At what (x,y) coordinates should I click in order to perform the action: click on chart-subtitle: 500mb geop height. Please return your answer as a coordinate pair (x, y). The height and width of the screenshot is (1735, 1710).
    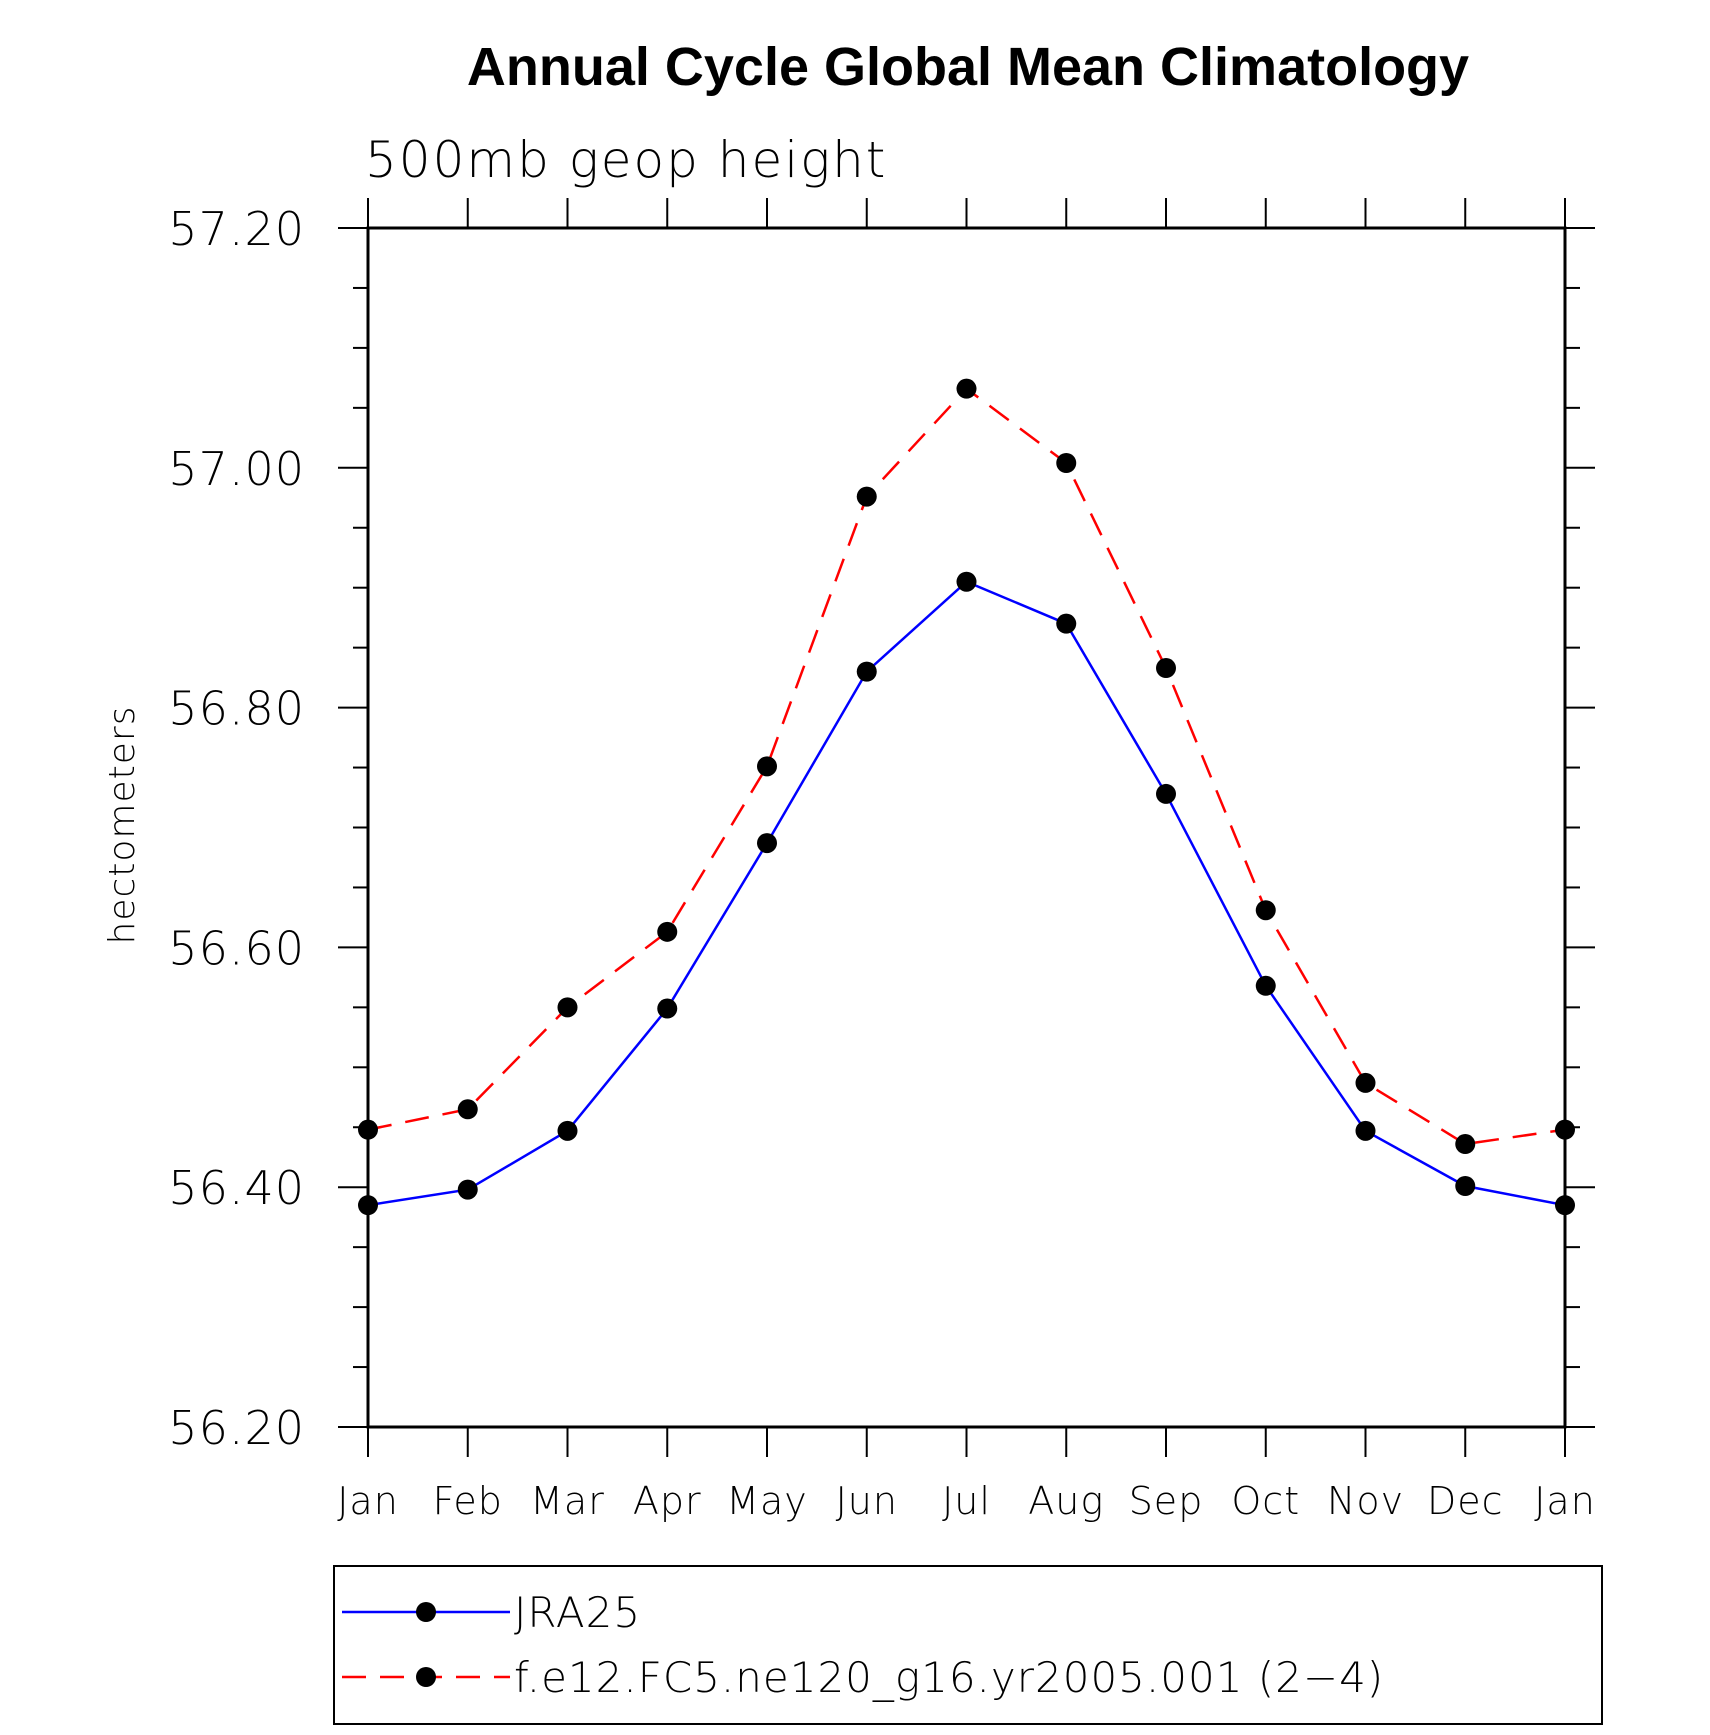
    Looking at the image, I should click on (626, 160).